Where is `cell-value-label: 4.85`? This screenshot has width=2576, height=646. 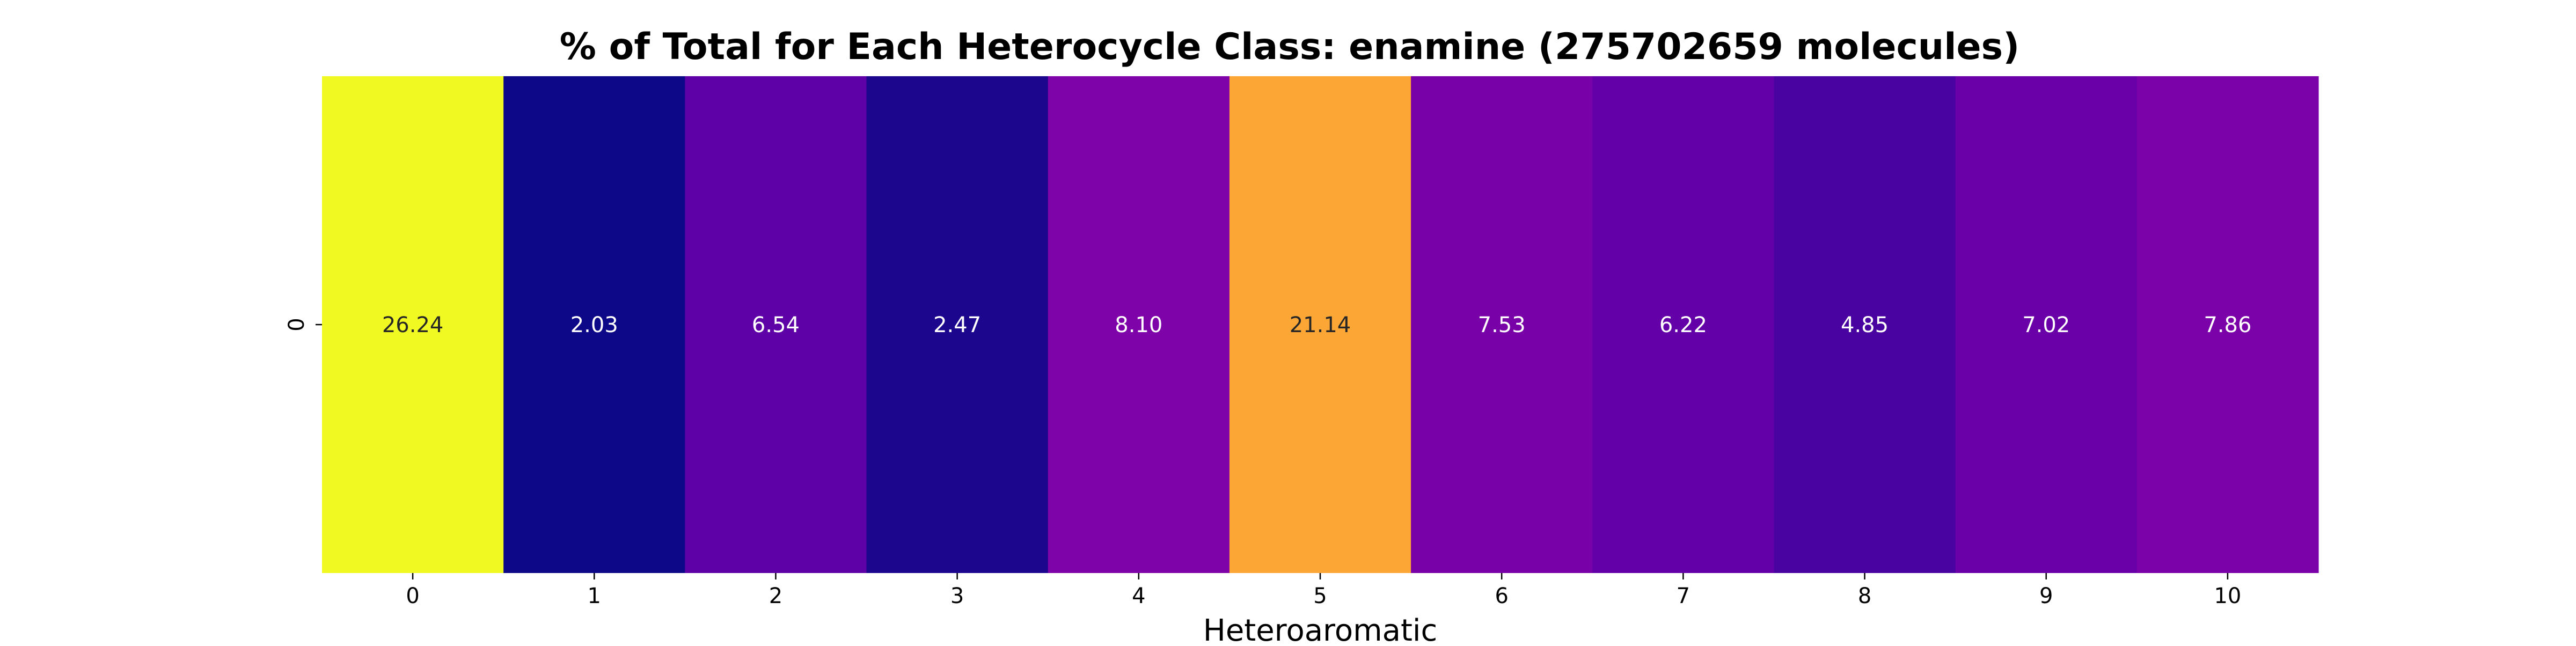
cell-value-label: 4.85 is located at coordinates (1865, 325).